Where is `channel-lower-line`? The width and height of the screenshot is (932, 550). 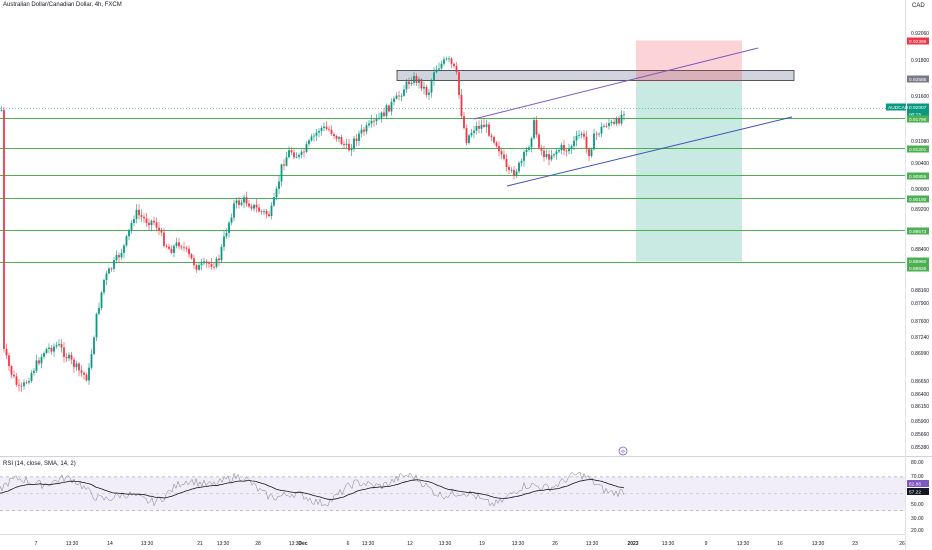
channel-lower-line is located at coordinates (649, 151).